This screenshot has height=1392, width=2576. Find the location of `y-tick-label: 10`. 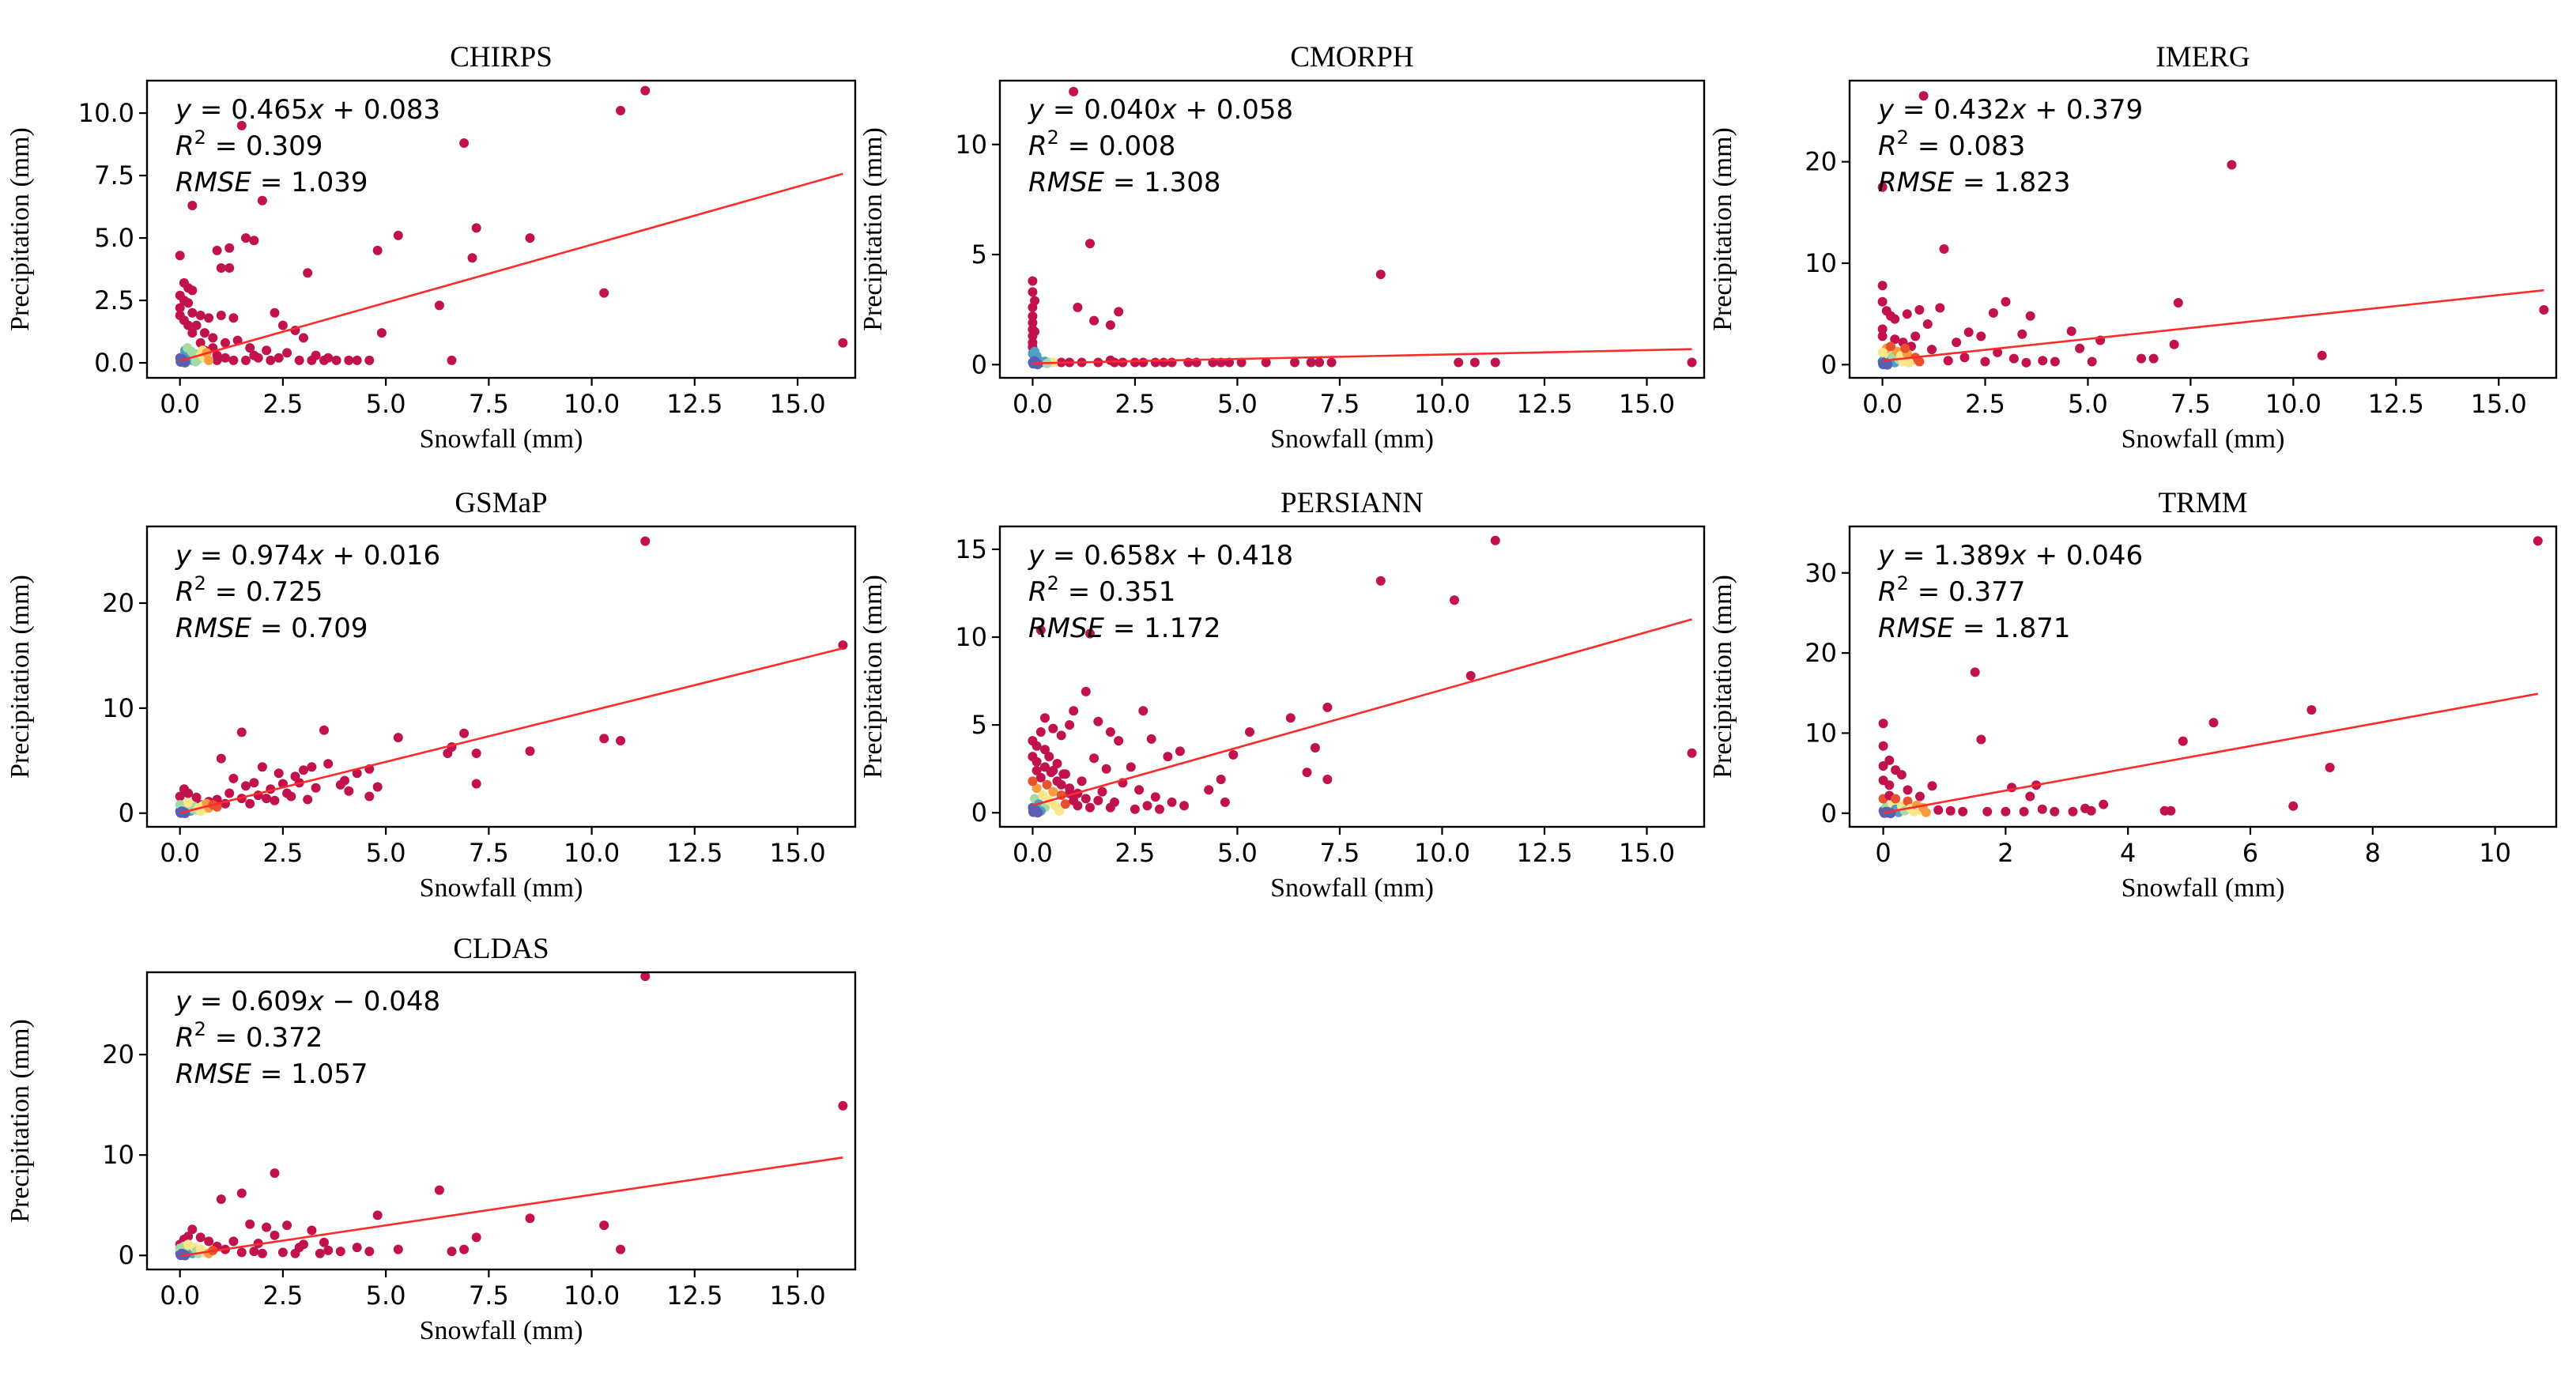

y-tick-label: 10 is located at coordinates (118, 708).